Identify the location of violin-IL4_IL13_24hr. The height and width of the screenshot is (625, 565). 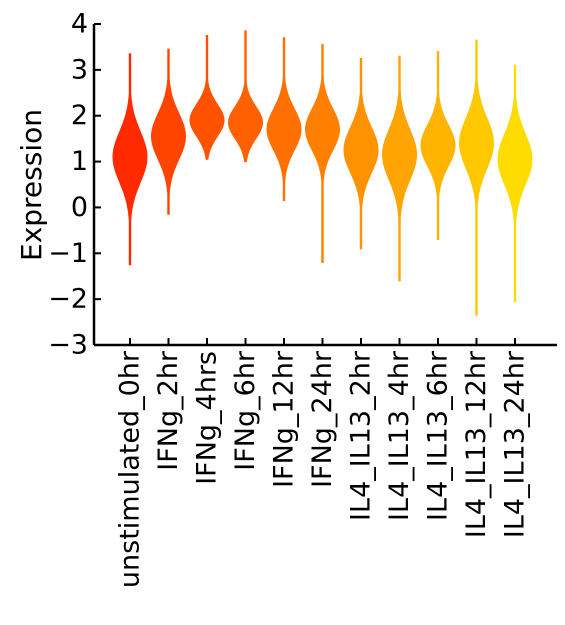
(515, 183).